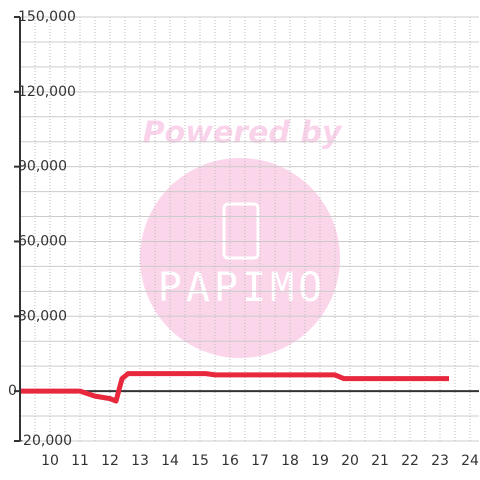 The image size is (480, 480). What do you see at coordinates (140, 461) in the screenshot?
I see `x-tick-label: 13` at bounding box center [140, 461].